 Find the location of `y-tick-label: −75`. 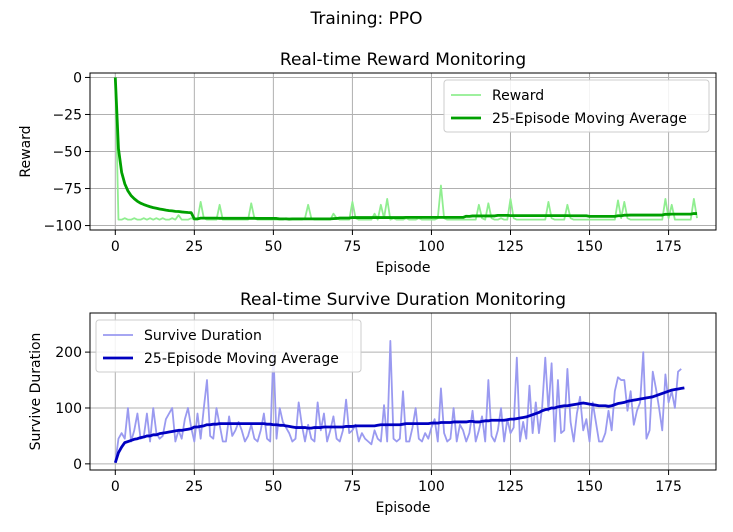

y-tick-label: −75 is located at coordinates (67, 190).